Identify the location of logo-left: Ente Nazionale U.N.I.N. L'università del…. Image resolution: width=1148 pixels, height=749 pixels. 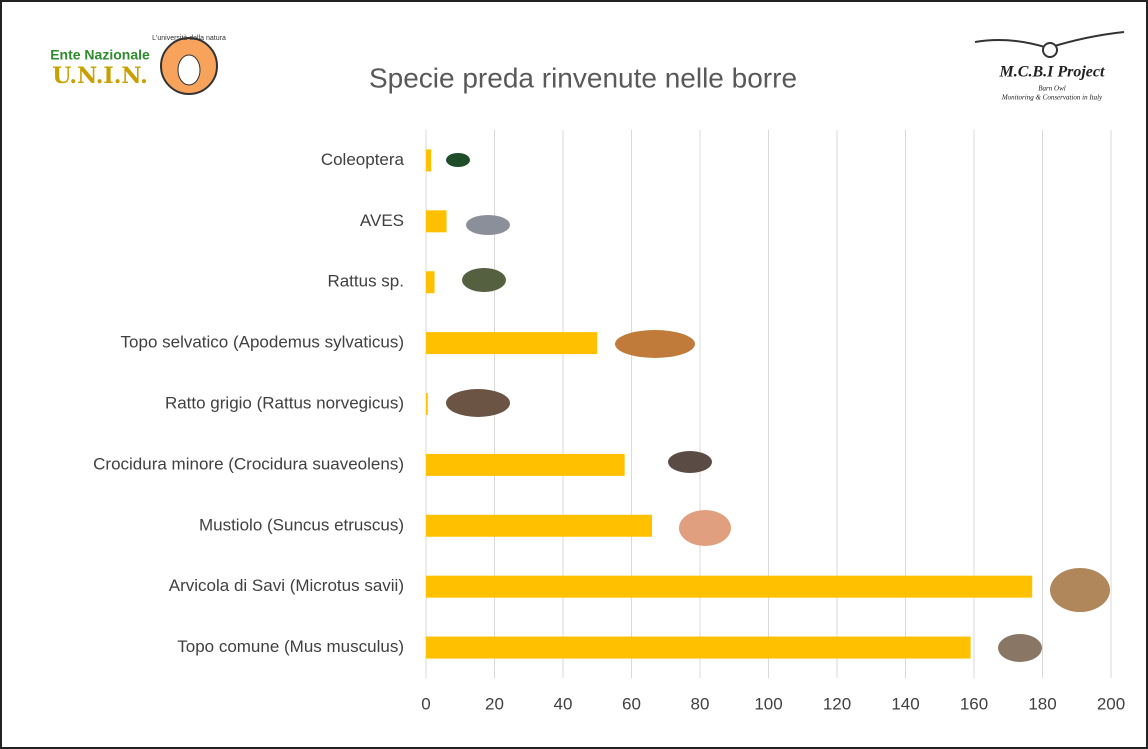
(138, 65).